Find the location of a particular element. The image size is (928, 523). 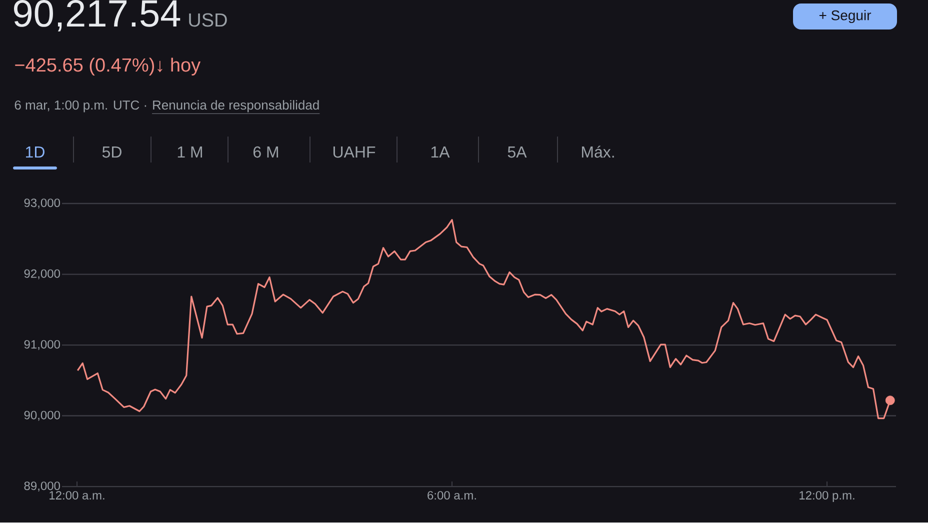

text: Renuncia de responsabilidad is located at coordinates (236, 106).